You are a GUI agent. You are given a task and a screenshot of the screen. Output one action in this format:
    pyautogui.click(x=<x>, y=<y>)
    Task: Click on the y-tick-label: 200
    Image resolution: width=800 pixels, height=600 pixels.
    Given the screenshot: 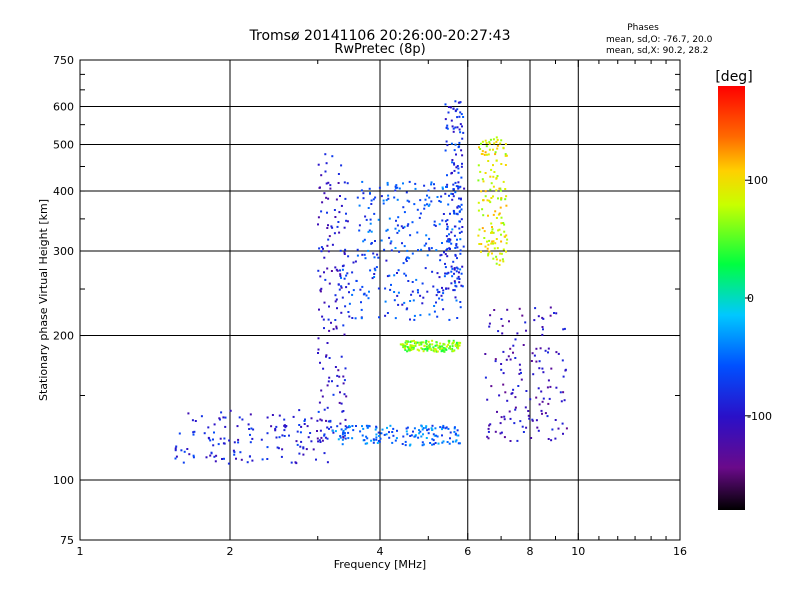 What is the action you would take?
    pyautogui.click(x=63, y=336)
    